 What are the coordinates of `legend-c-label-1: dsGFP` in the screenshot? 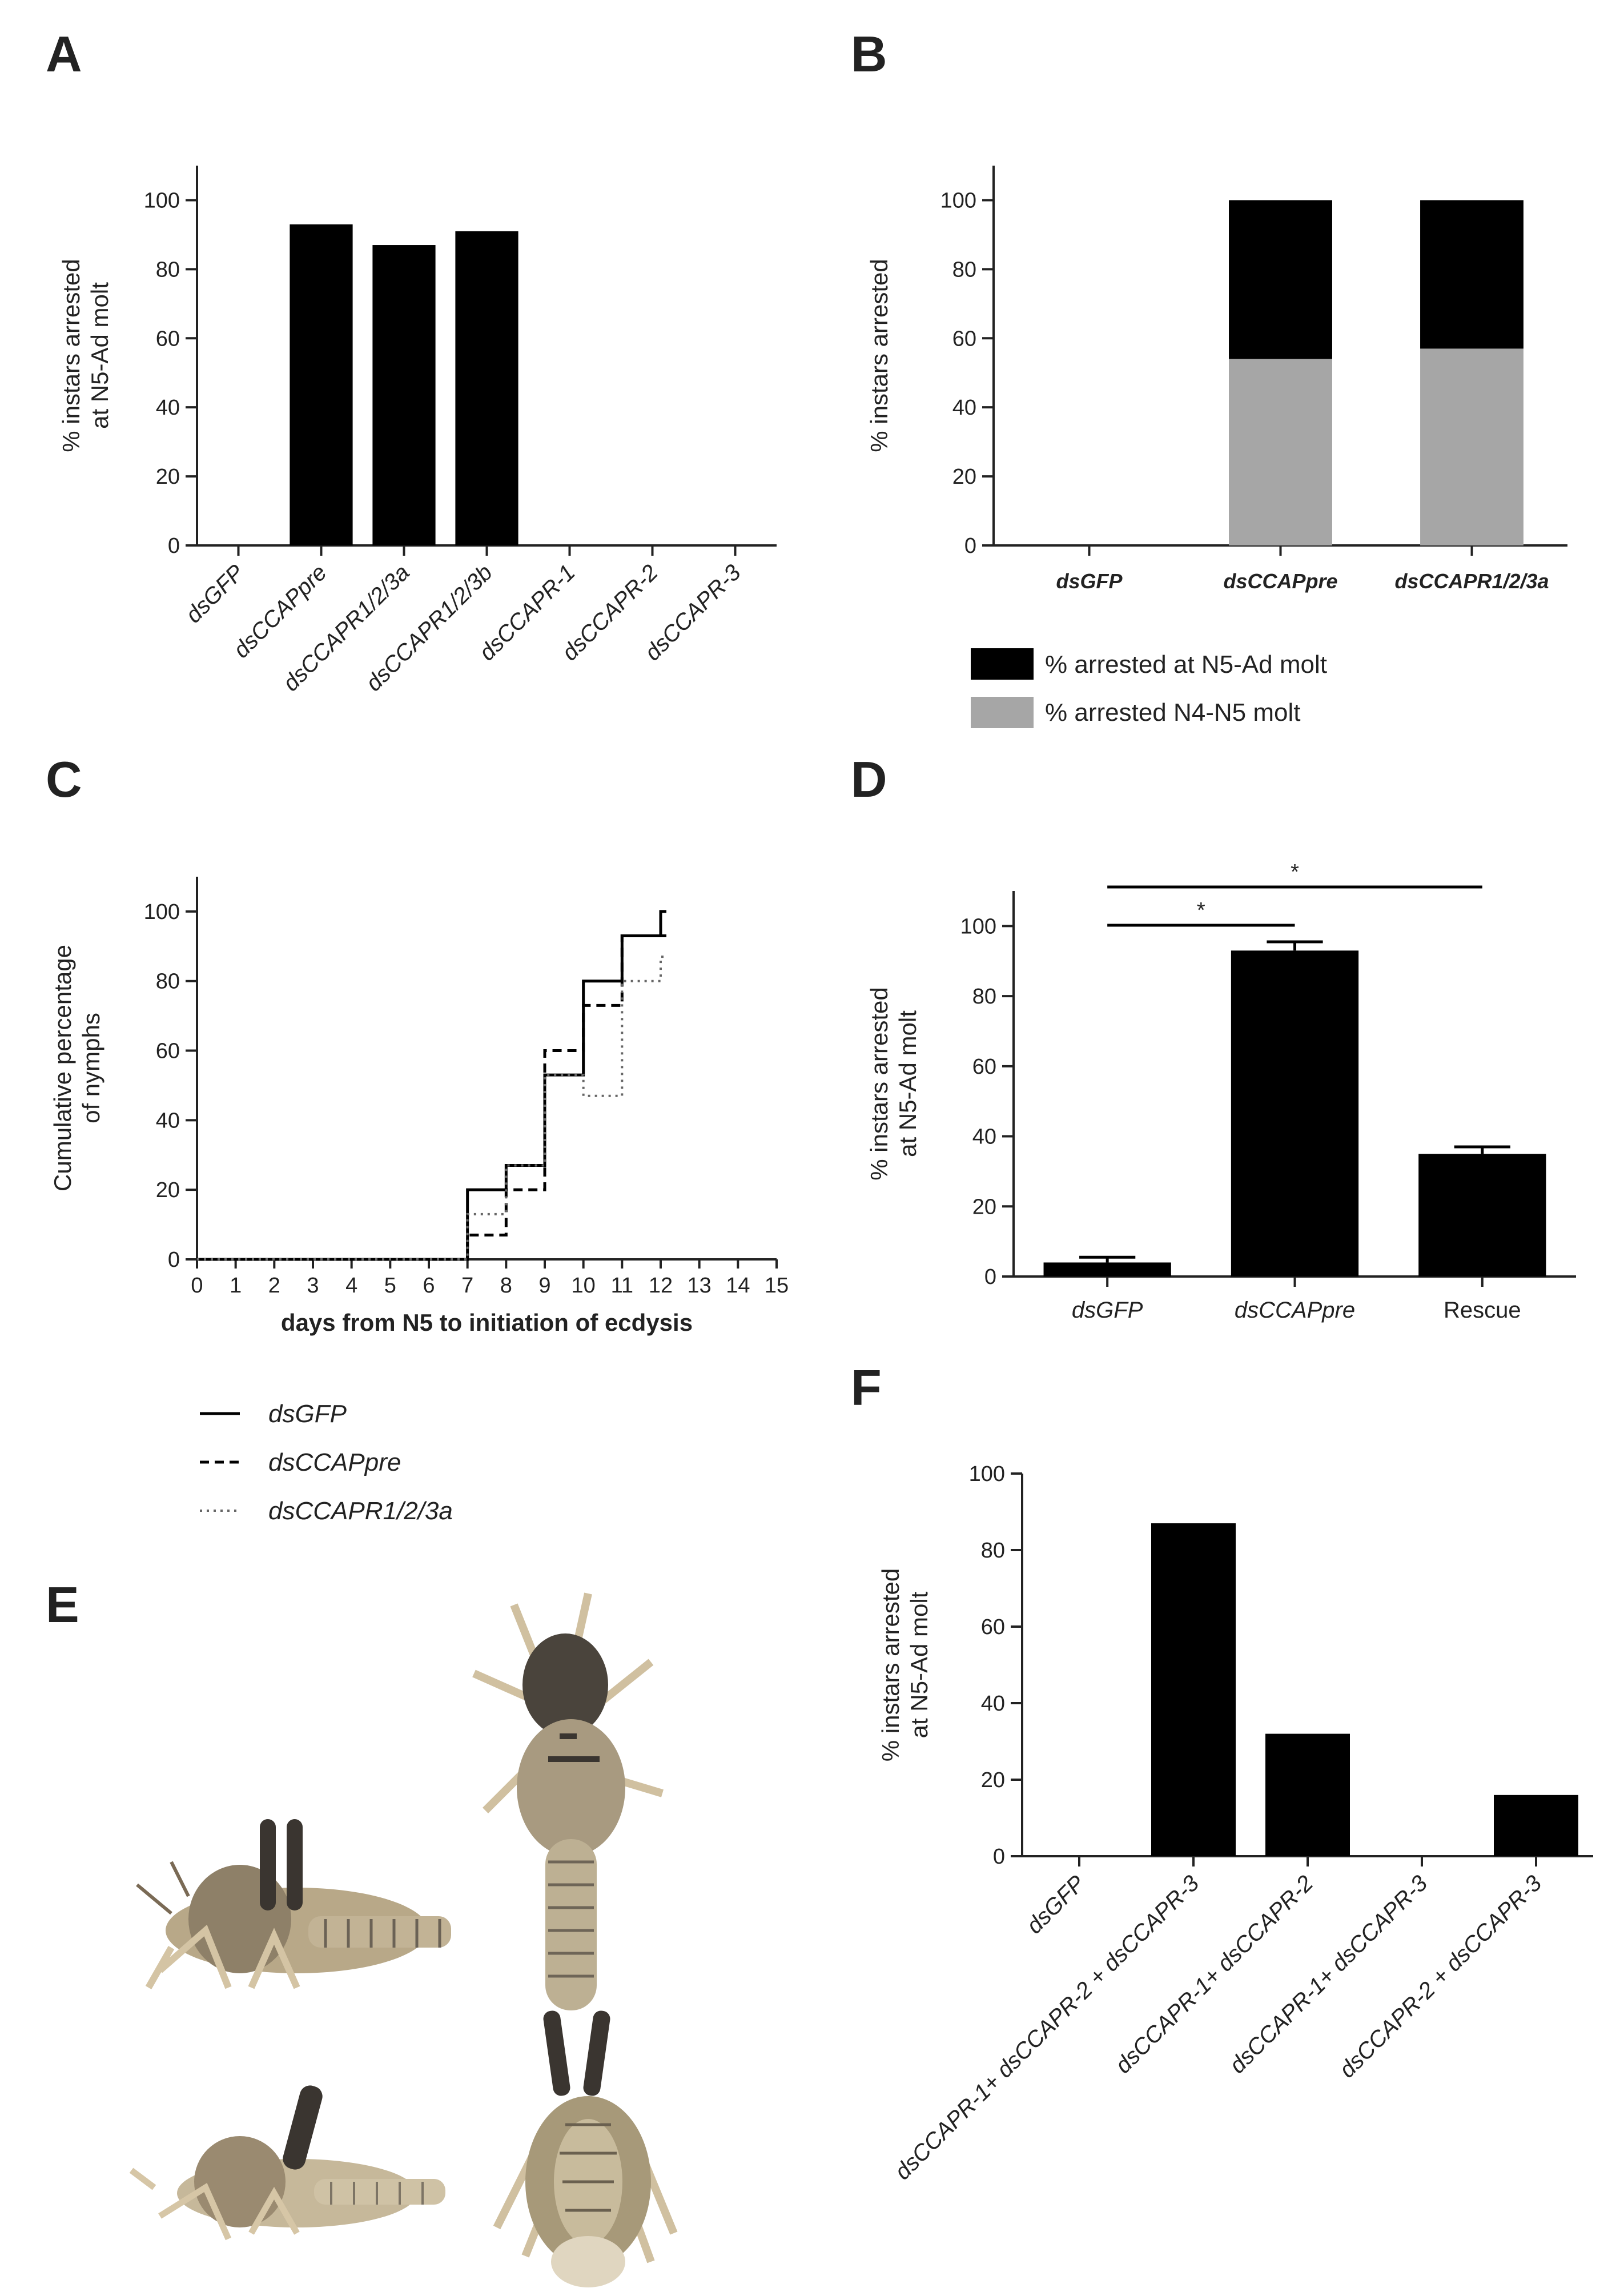 It's located at (307, 1414).